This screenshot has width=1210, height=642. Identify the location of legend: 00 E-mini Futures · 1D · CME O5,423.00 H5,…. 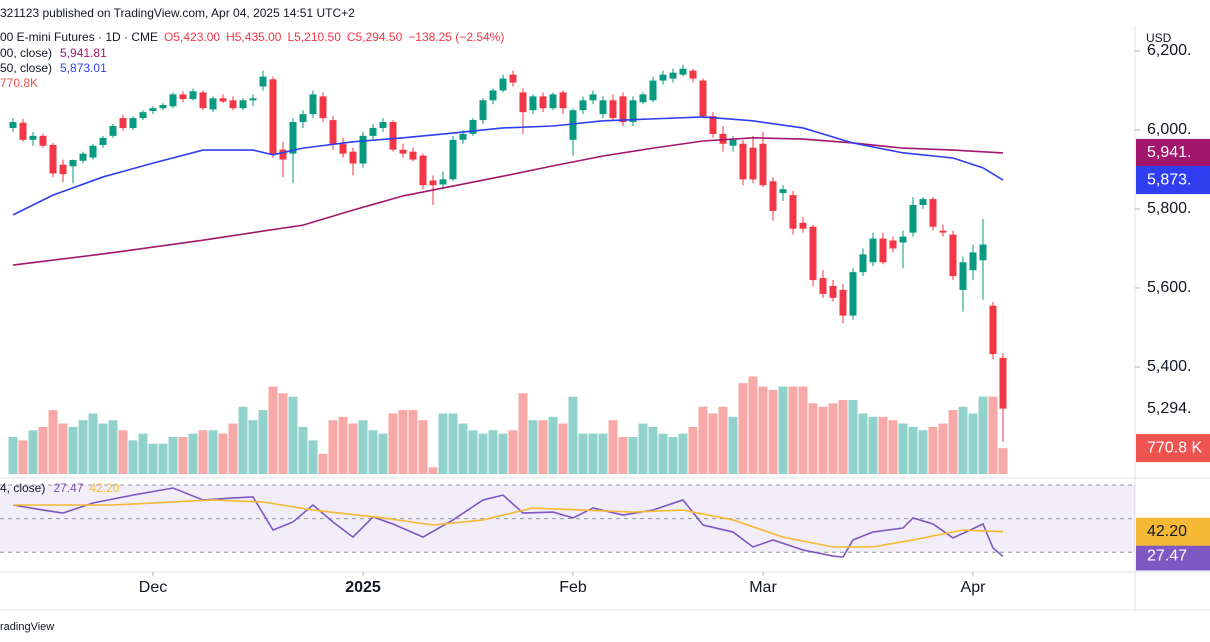
(252, 37).